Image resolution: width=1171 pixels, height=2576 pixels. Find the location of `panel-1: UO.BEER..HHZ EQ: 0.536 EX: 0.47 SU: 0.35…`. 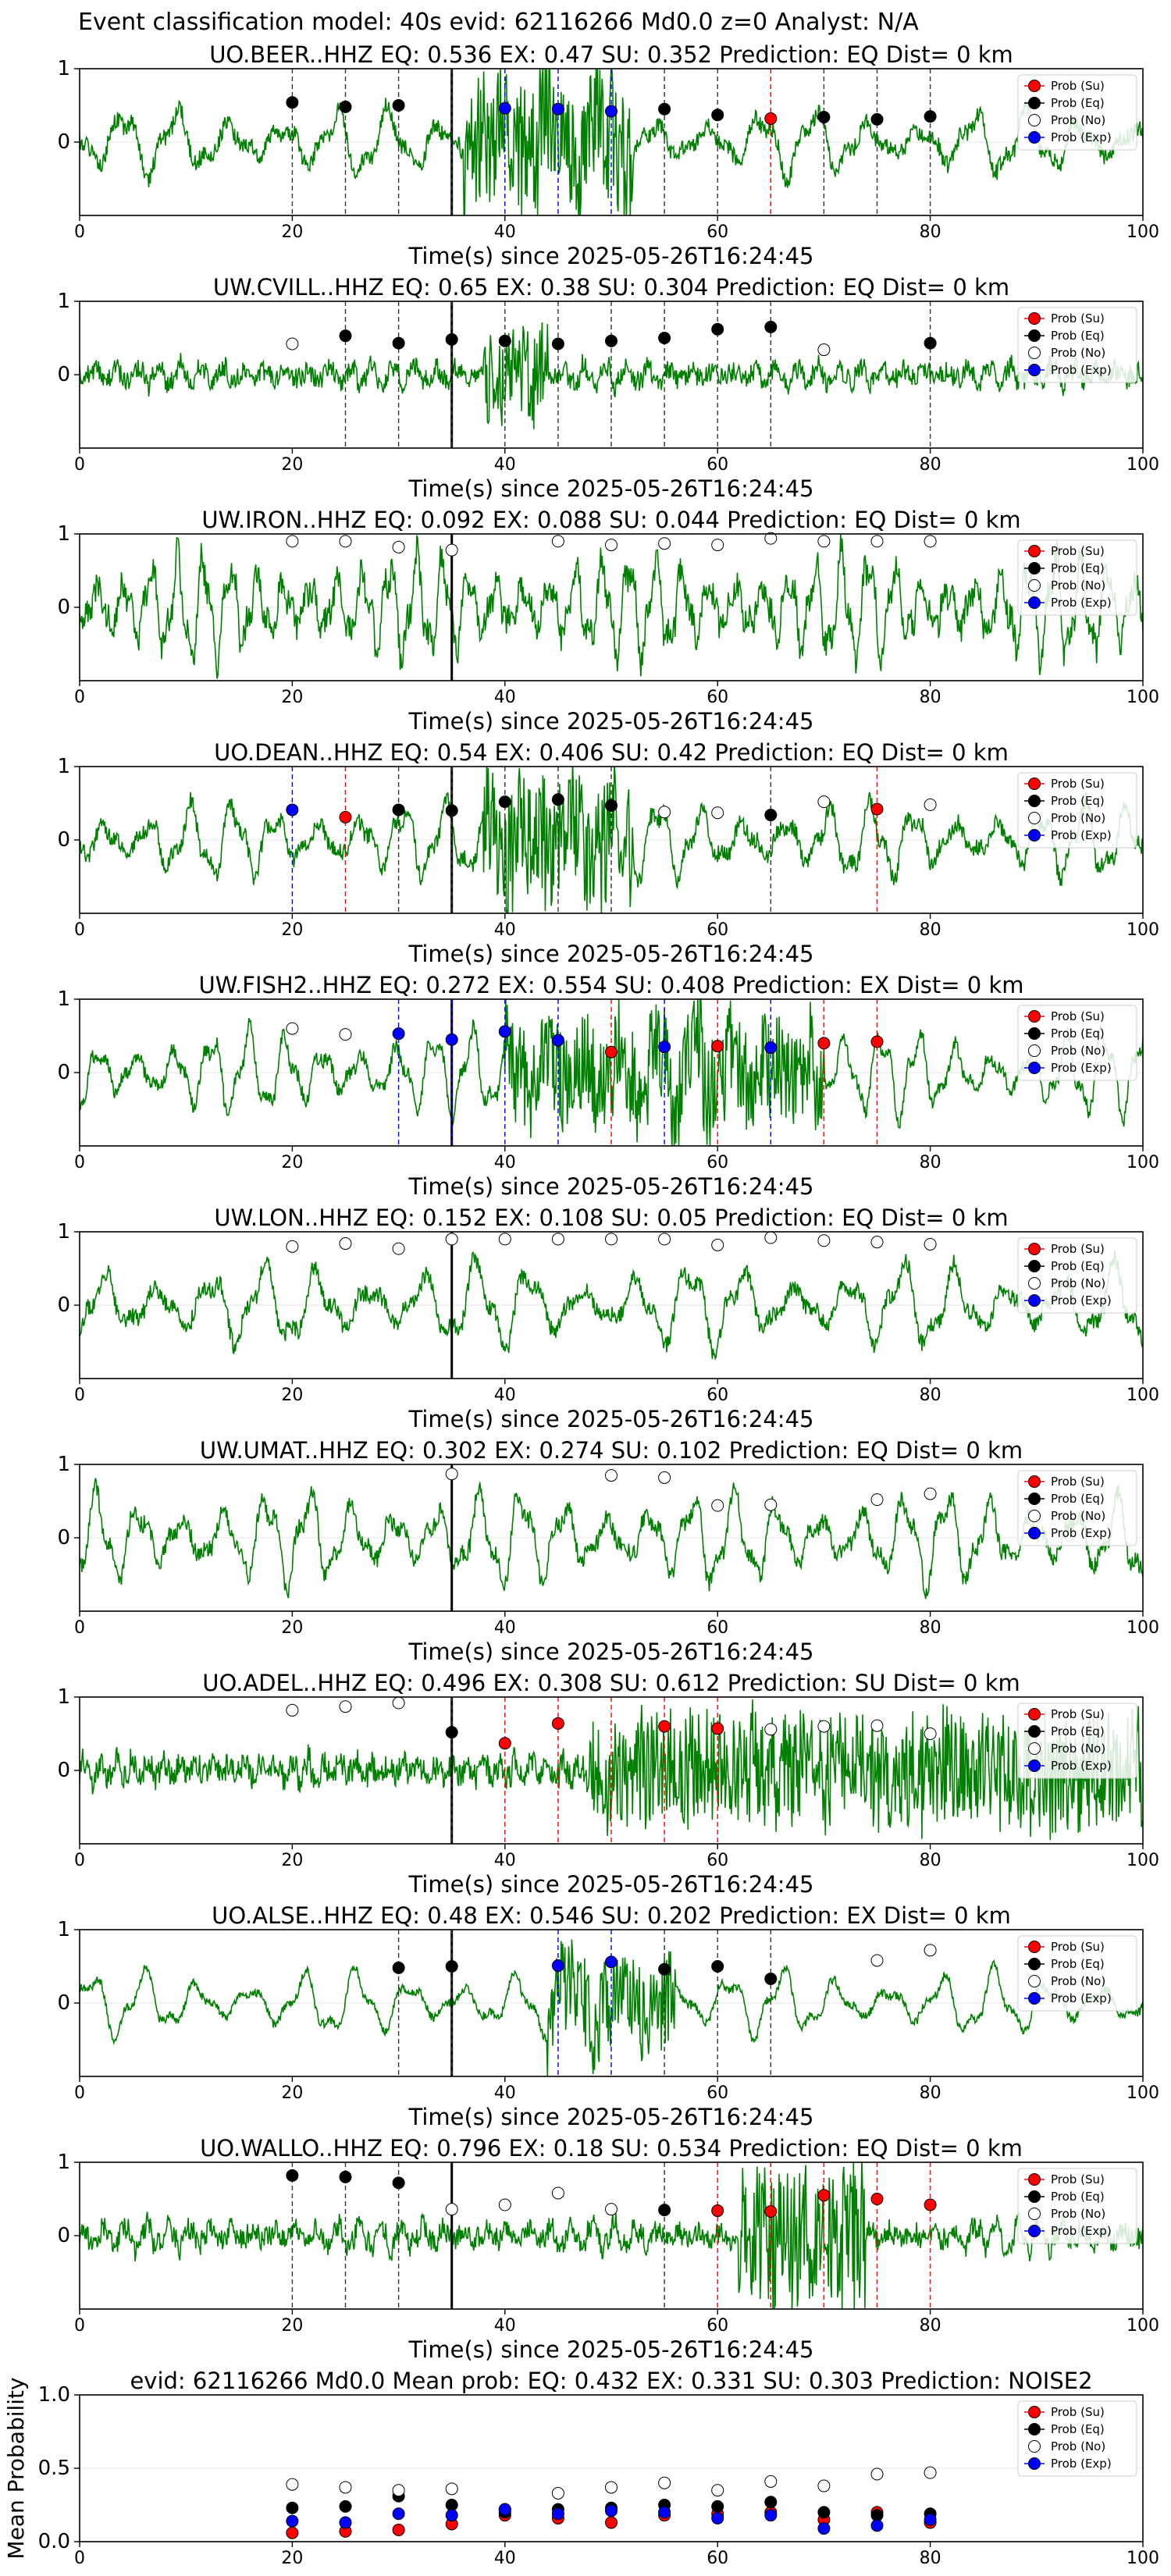

panel-1: UO.BEER..HHZ EQ: 0.536 EX: 0.47 SU: 0.35… is located at coordinates (608, 155).